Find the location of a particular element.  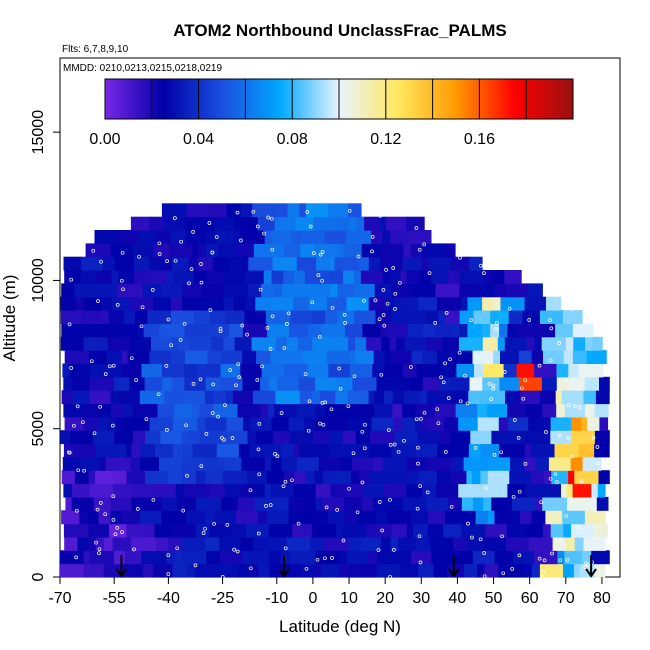

arrow-head is located at coordinates (284, 573).